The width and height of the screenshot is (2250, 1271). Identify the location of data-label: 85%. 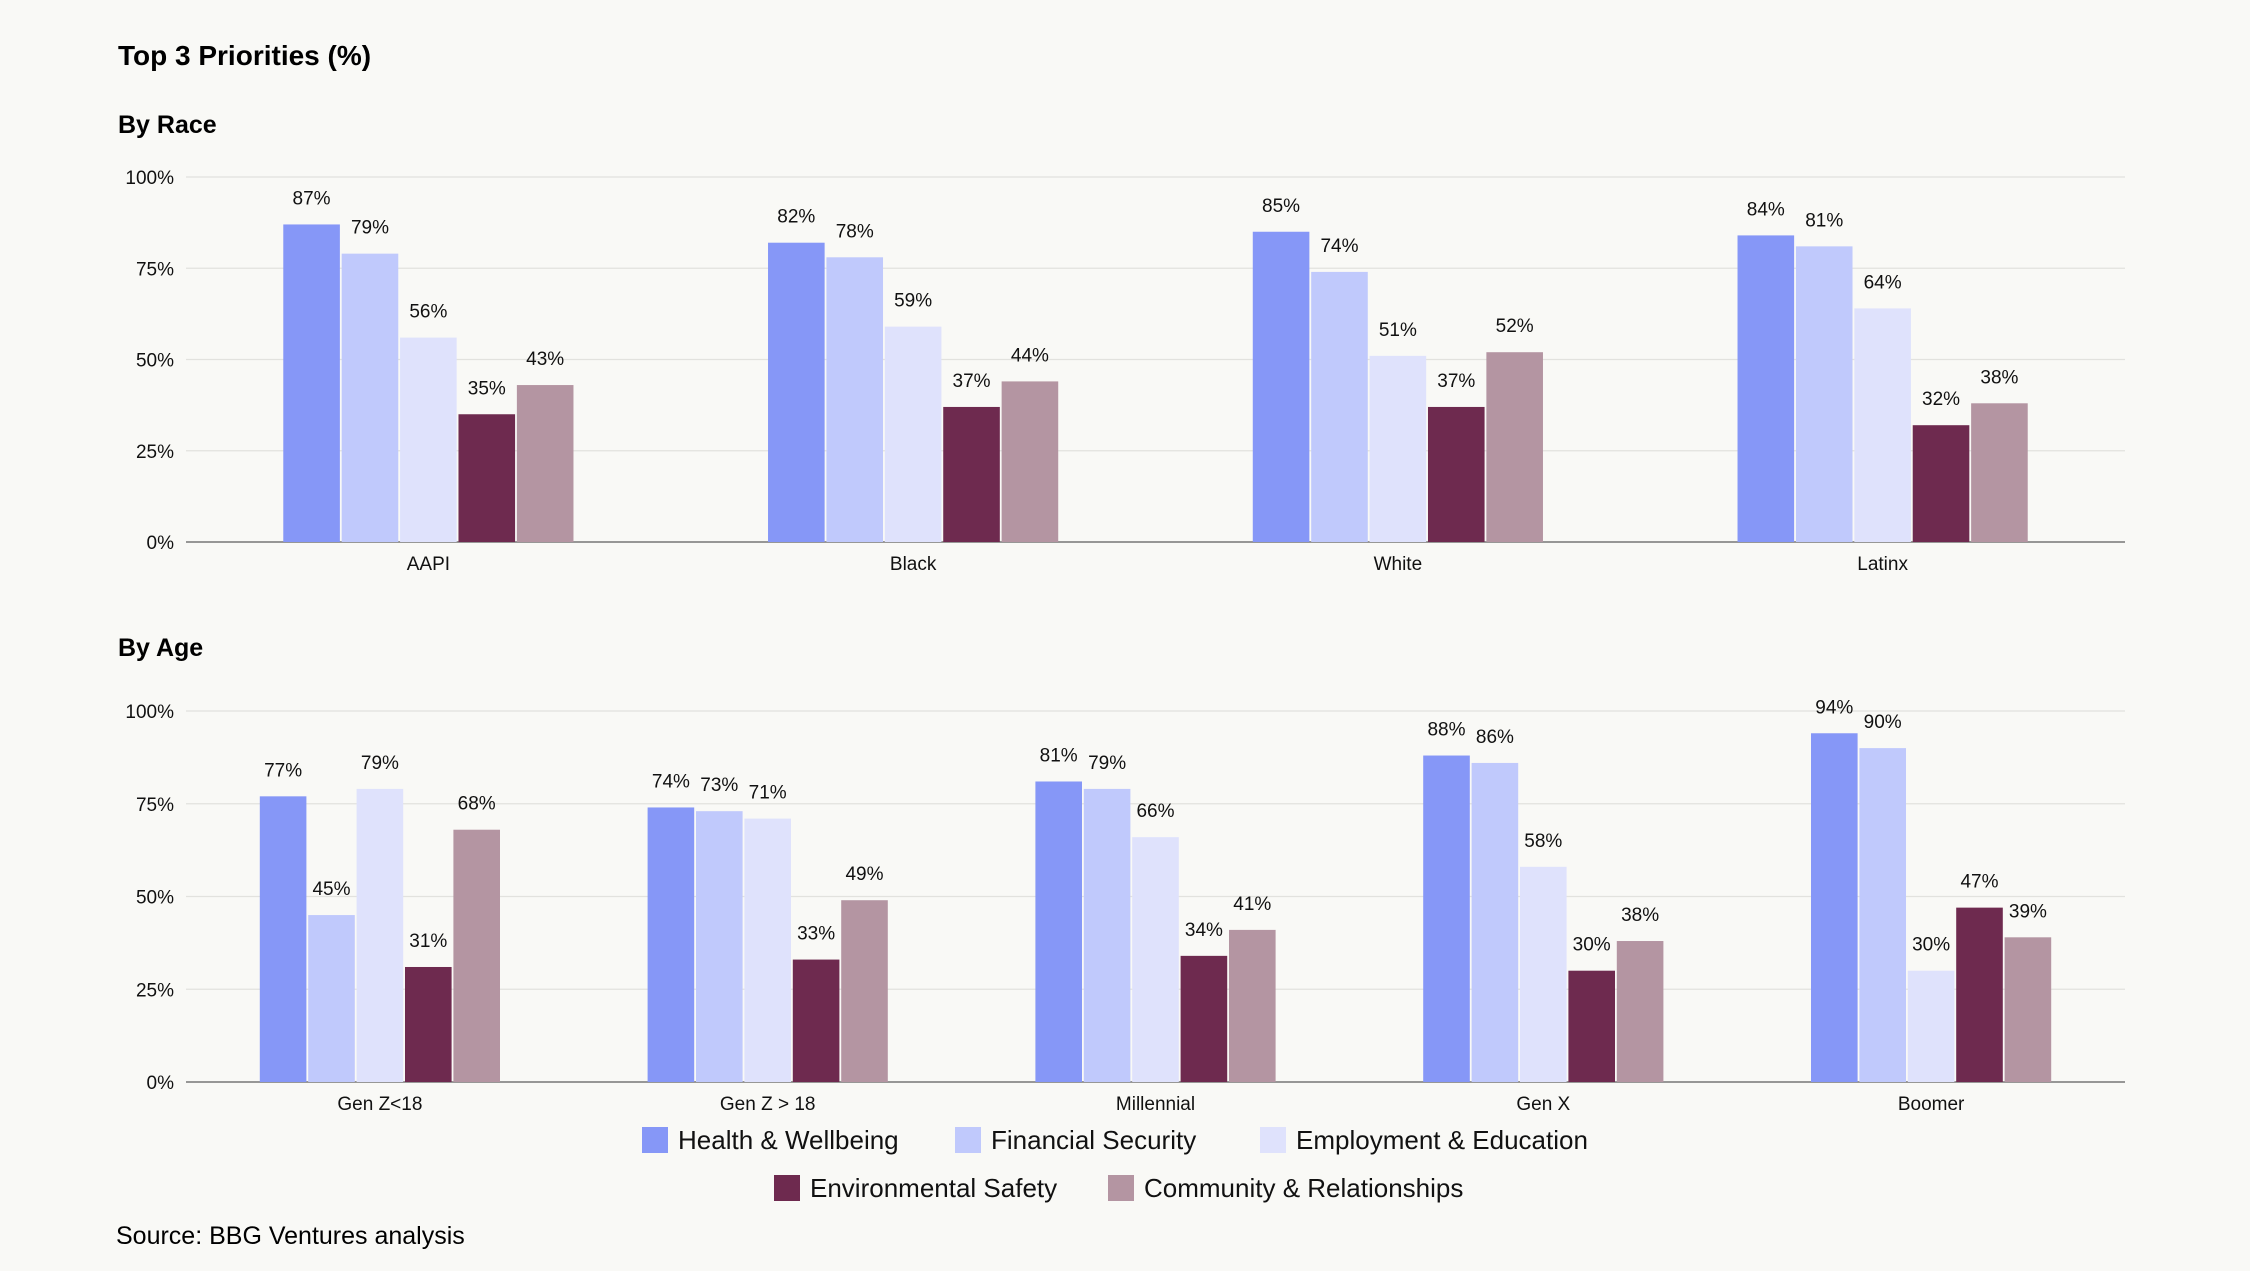
(1281, 206).